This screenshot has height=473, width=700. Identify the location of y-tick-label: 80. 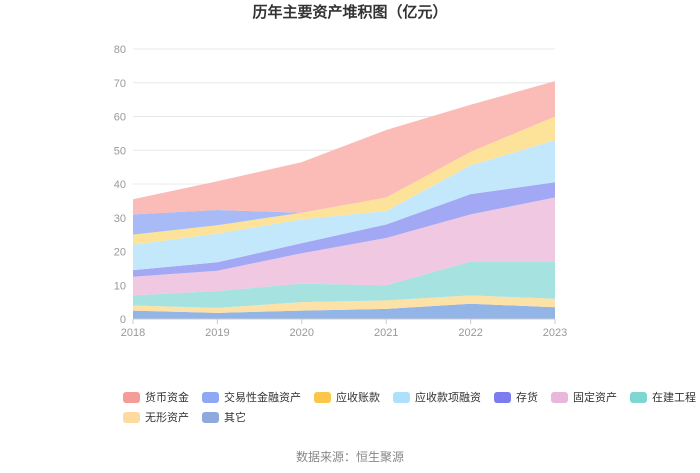
(120, 50).